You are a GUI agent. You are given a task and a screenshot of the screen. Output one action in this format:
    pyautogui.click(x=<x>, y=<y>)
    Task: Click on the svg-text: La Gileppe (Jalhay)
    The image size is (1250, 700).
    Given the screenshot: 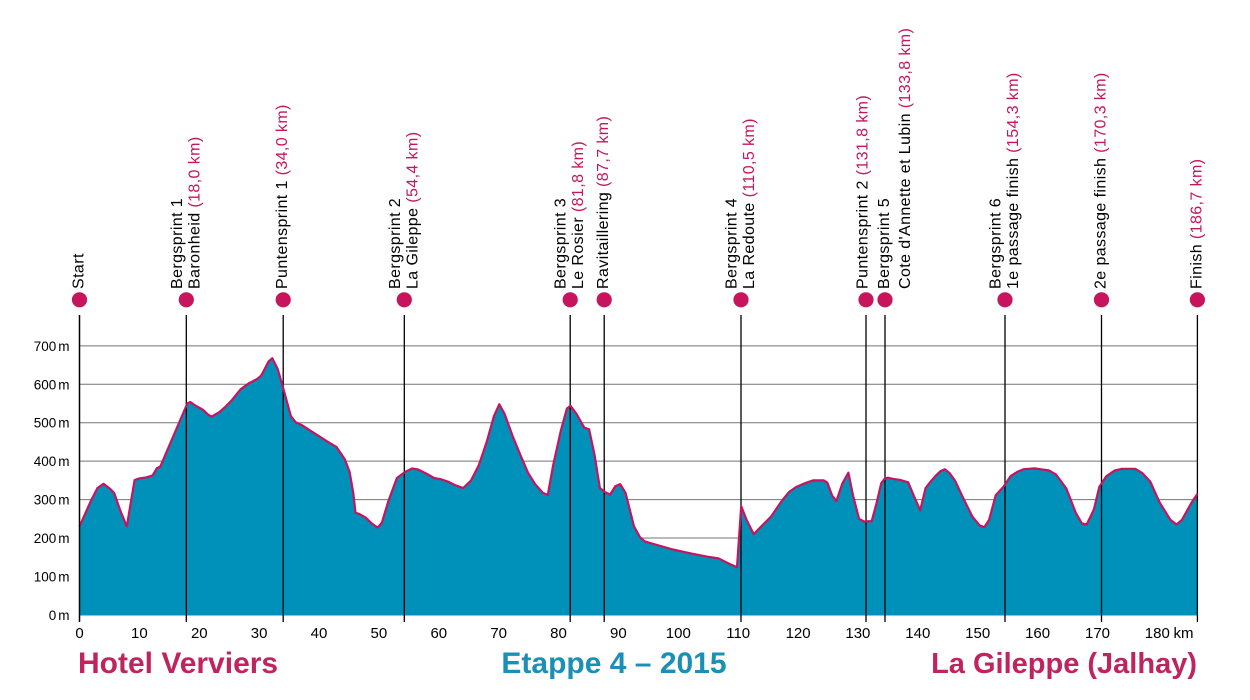 What is the action you would take?
    pyautogui.click(x=1064, y=664)
    